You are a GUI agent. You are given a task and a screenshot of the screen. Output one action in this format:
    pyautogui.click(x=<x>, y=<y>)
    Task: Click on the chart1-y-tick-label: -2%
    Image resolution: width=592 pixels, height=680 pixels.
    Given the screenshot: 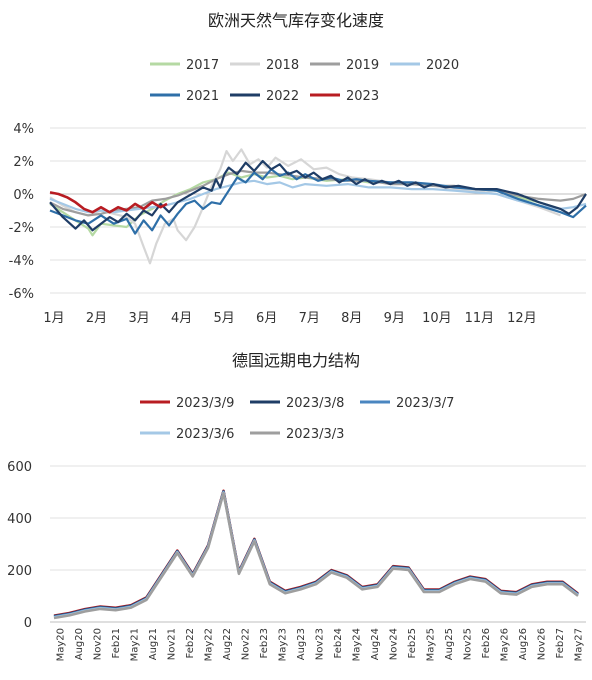 What is the action you would take?
    pyautogui.click(x=21, y=228)
    